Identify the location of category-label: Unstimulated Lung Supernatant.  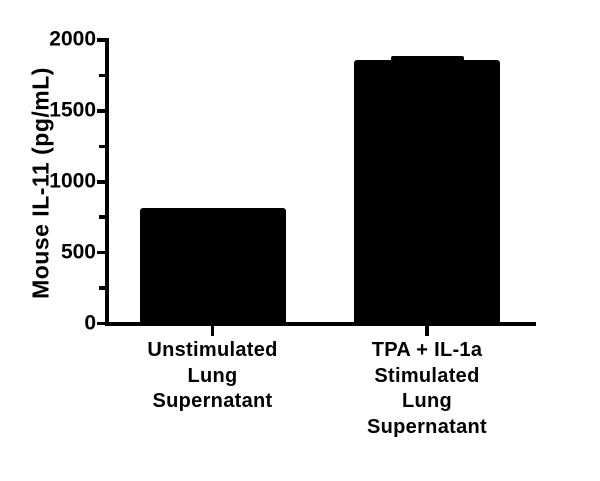
(213, 376).